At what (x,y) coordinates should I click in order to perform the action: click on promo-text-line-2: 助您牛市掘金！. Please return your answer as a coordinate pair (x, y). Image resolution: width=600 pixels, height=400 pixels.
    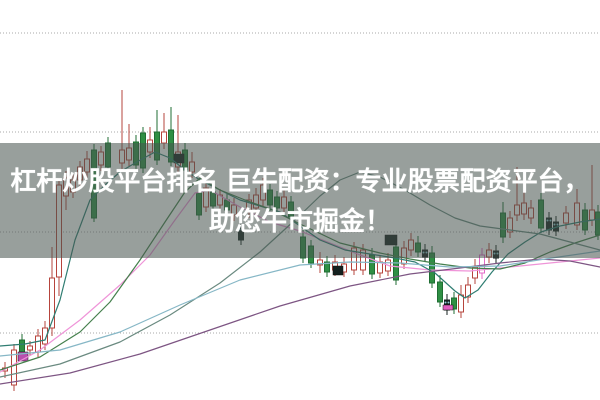
    Looking at the image, I should click on (299, 220).